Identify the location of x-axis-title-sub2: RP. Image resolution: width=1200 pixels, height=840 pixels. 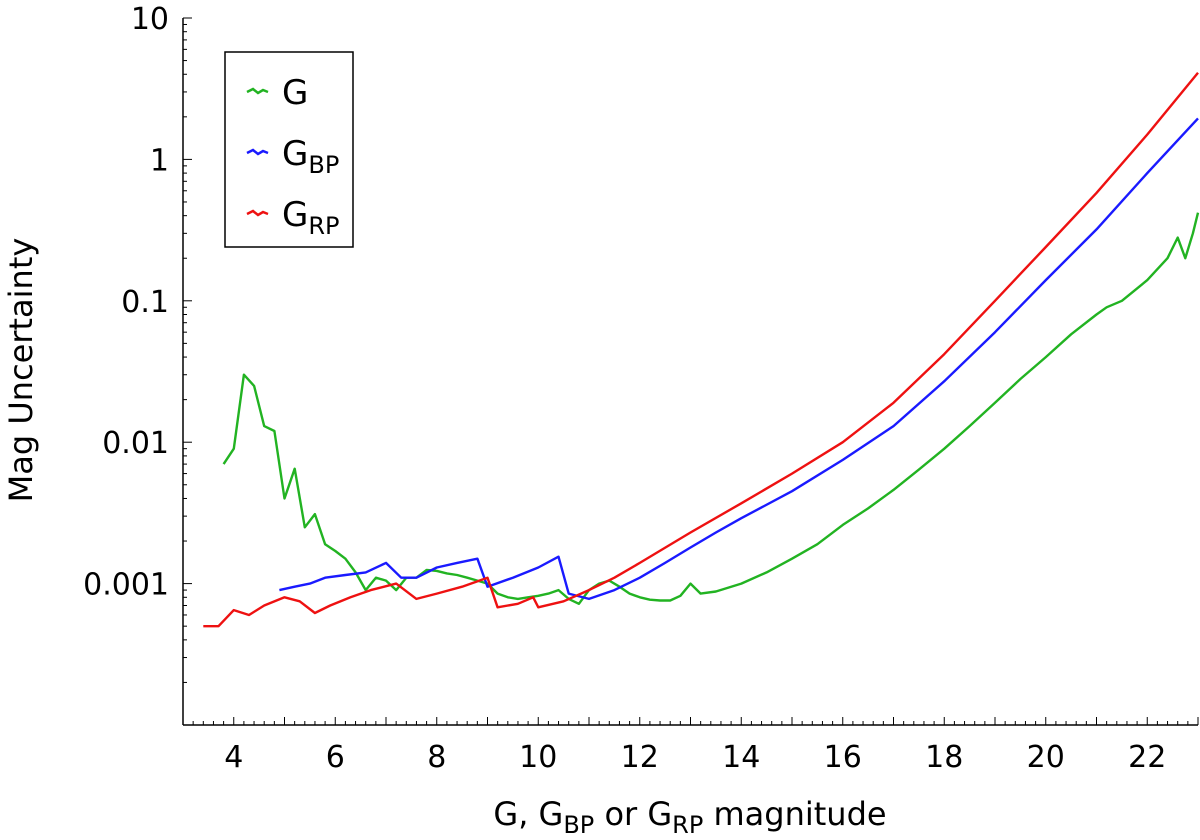
(687, 825).